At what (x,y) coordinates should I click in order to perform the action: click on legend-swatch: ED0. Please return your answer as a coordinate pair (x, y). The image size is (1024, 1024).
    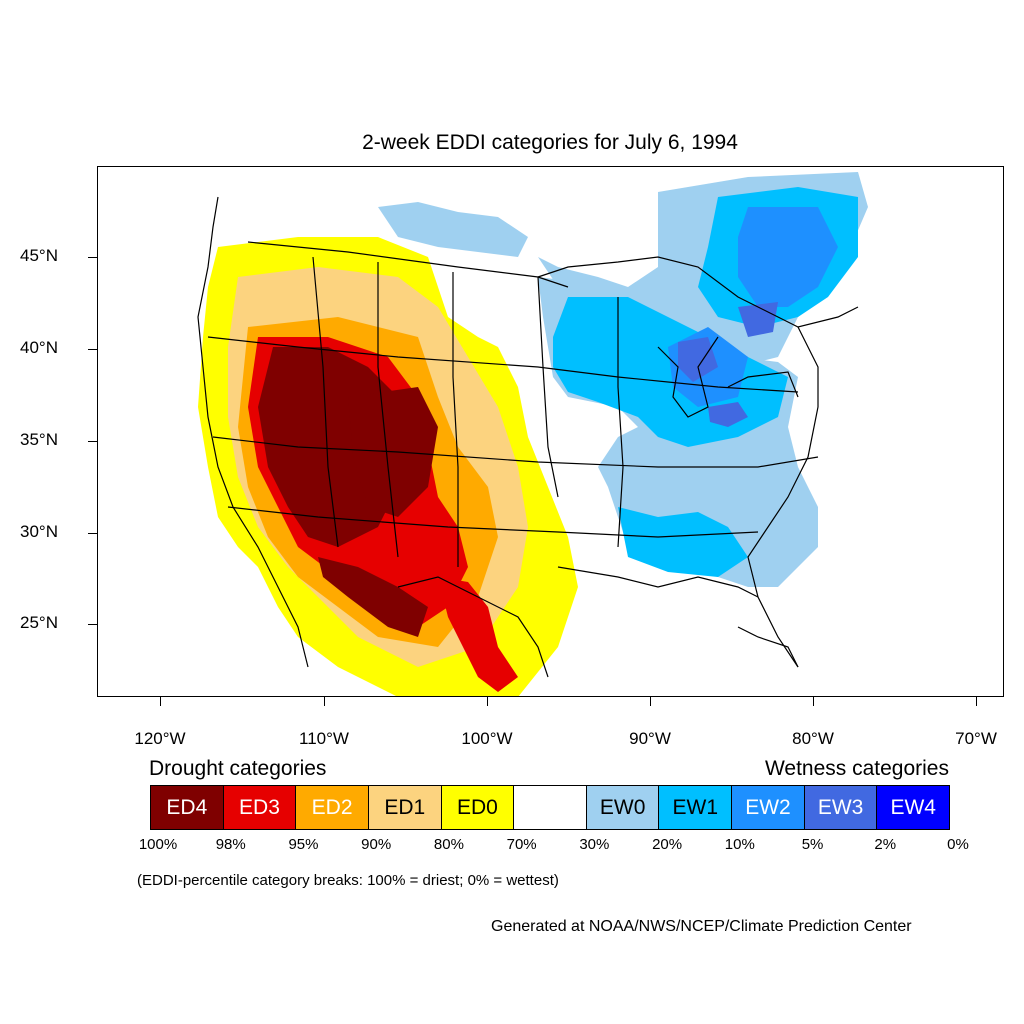
    Looking at the image, I should click on (478, 807).